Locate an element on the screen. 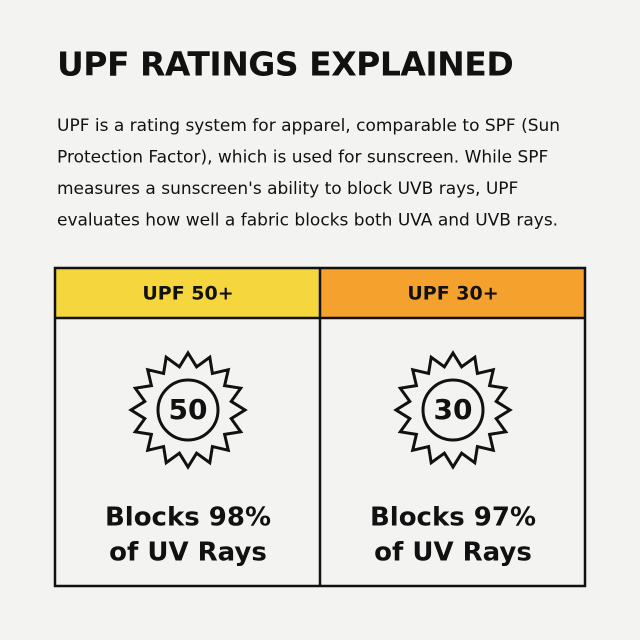  block-text: Blocks 98% is located at coordinates (188, 518).